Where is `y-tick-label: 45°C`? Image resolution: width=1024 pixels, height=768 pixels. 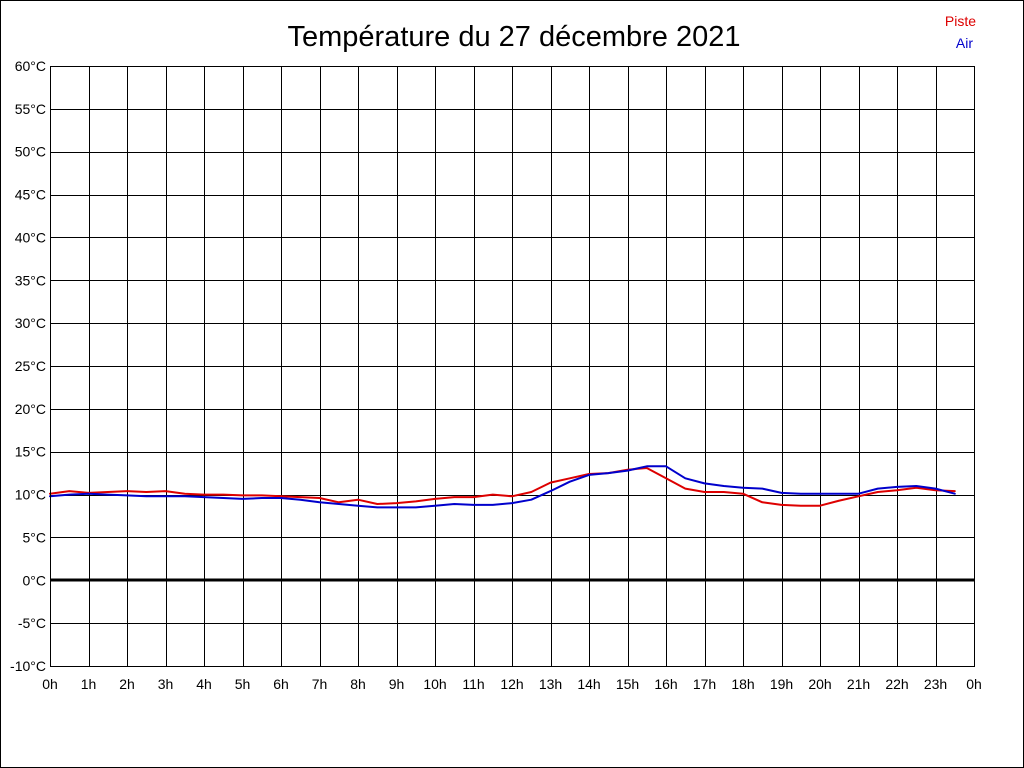
y-tick-label: 45°C is located at coordinates (30, 195).